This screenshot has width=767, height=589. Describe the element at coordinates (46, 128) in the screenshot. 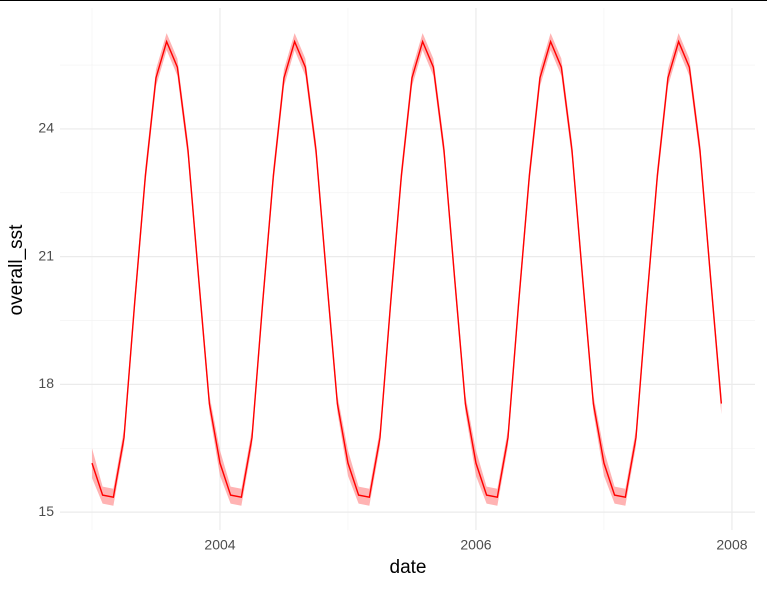

I see `y-tick-label: 24` at that location.